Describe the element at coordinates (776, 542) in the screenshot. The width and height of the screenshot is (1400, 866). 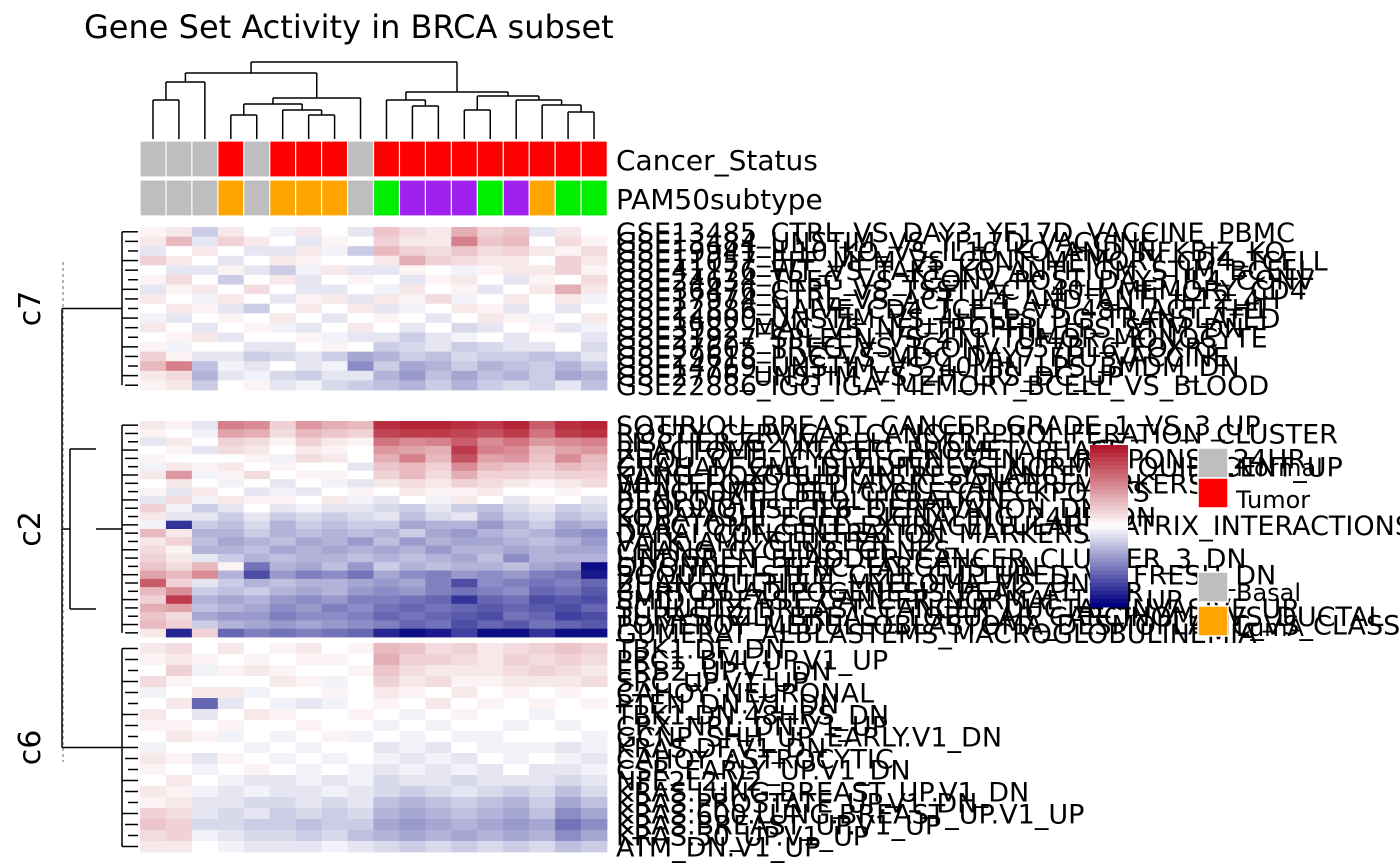
I see `row-label: VALK_AML_CLUSTER_12` at that location.